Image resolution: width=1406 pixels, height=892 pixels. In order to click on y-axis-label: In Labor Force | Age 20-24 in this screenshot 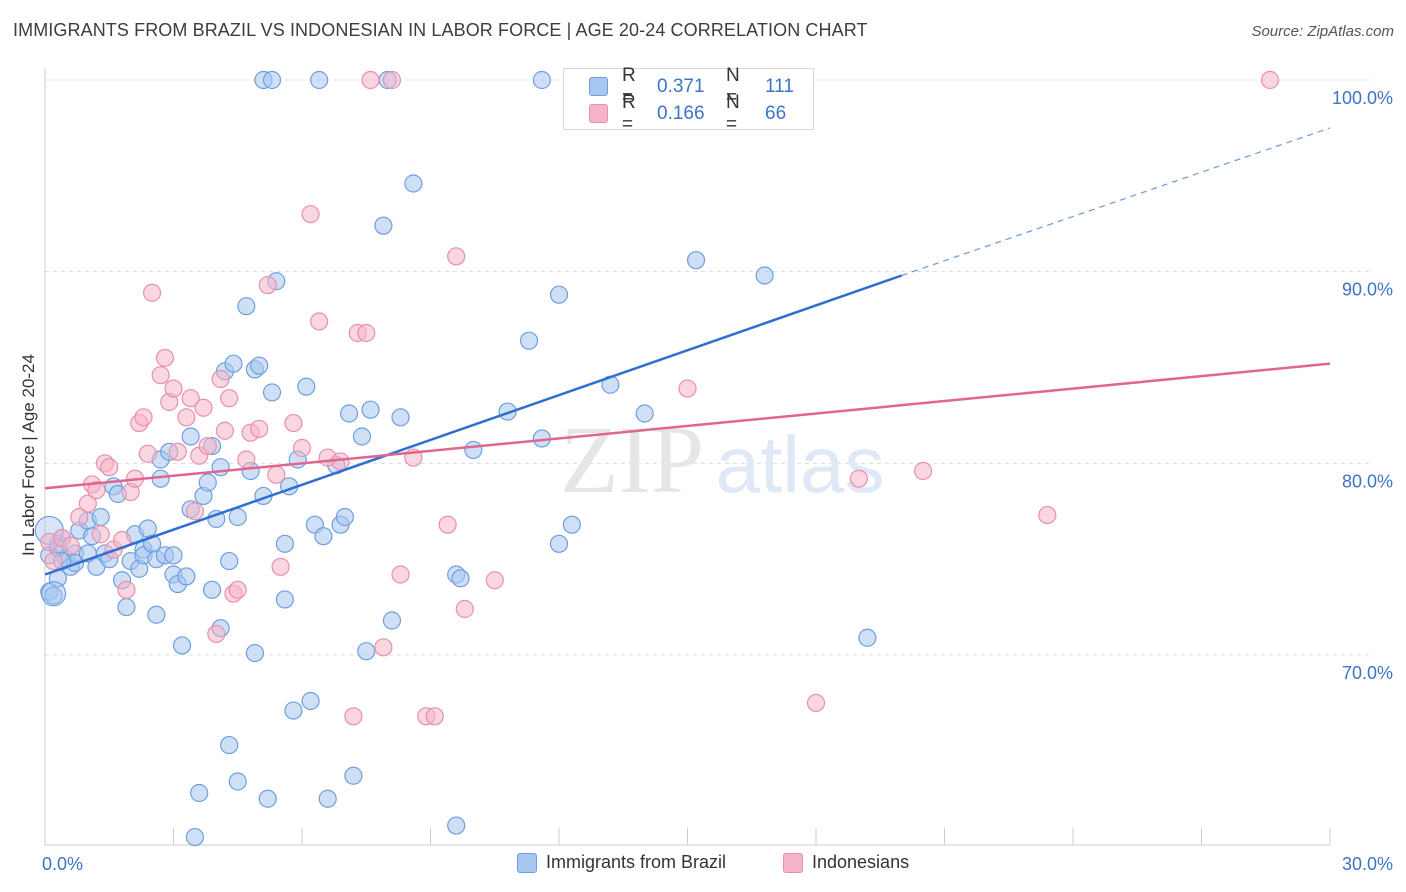, I will do `click(28, 455)`.